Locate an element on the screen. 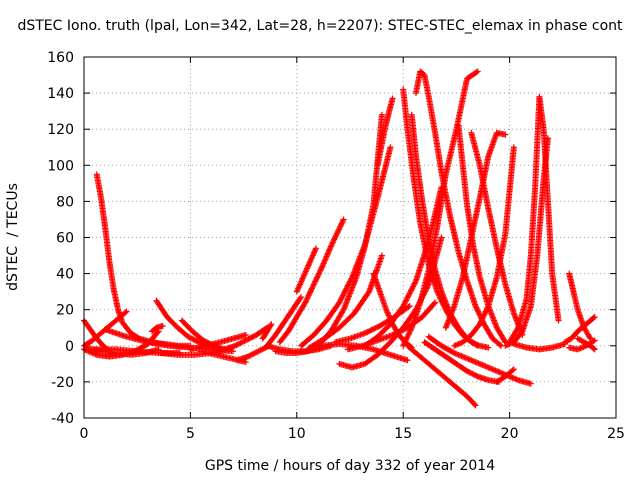 The image size is (640, 480). y-tick-label: 40 is located at coordinates (65, 275).